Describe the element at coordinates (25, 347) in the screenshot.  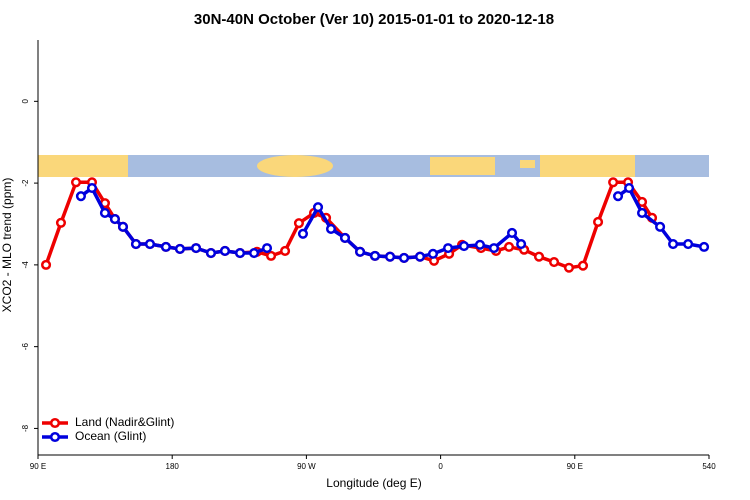
I see `y-tick-label: -6` at that location.